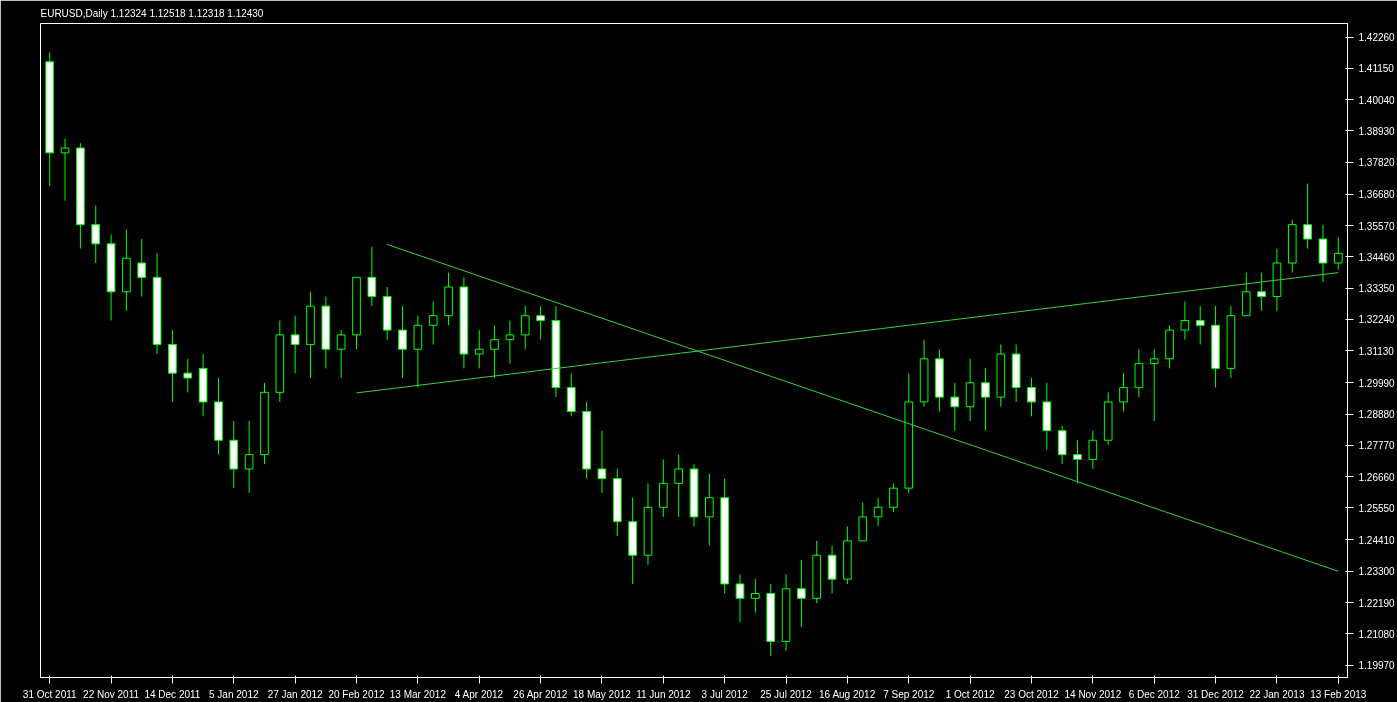  Describe the element at coordinates (111, 694) in the screenshot. I see `x-tick-label: 22 Nov 2011` at that location.